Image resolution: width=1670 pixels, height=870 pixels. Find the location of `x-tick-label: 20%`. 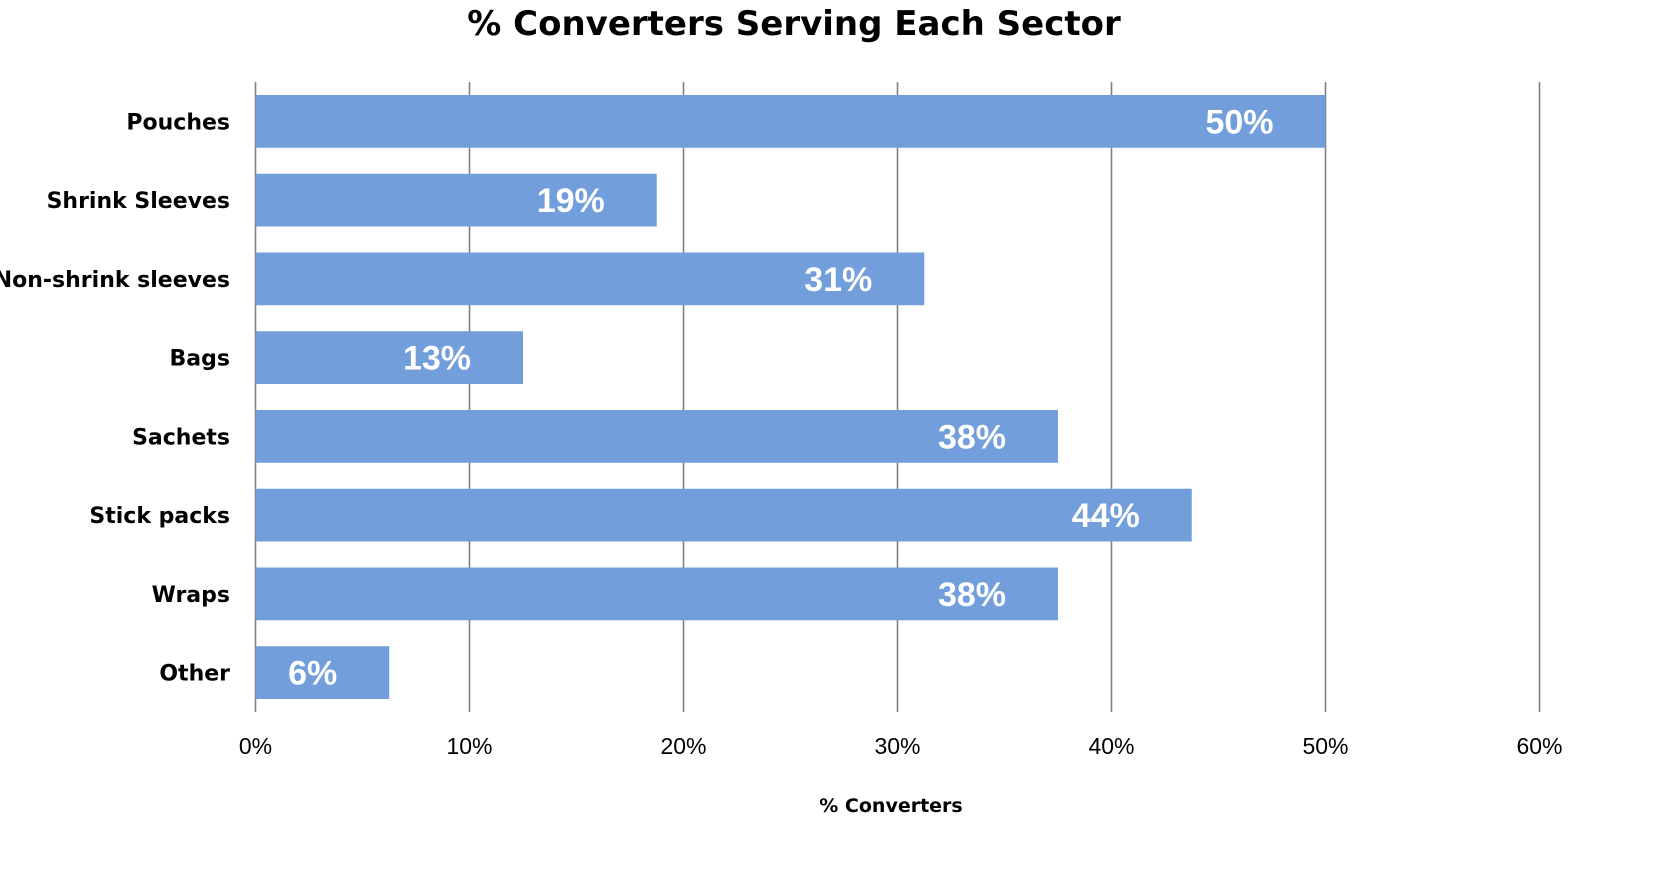

x-tick-label: 20% is located at coordinates (683, 746).